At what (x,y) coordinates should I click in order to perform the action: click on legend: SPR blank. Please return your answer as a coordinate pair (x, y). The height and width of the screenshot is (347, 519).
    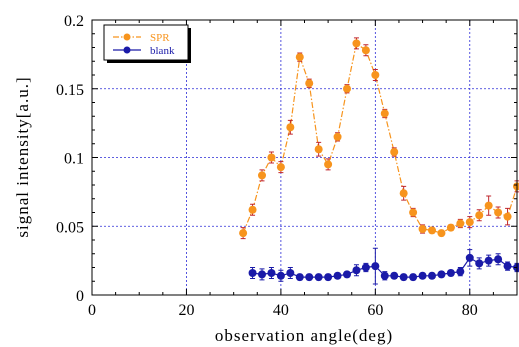
    Looking at the image, I should click on (147, 43).